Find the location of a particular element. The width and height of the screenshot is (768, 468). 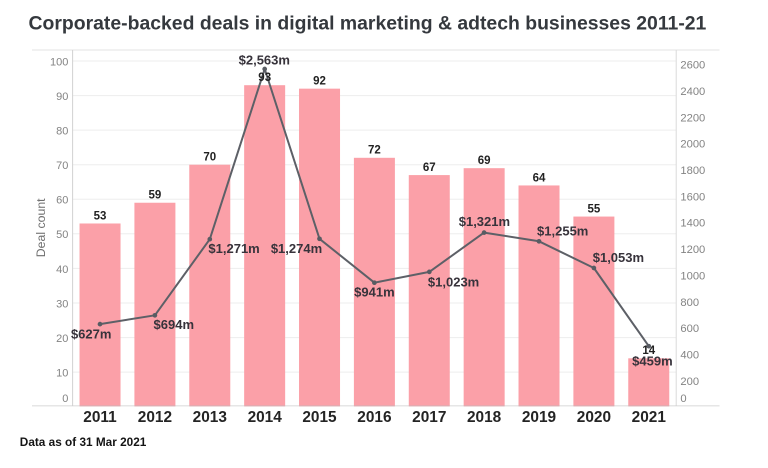

svg-text: Data as of 31 Mar 2021 is located at coordinates (83, 442).